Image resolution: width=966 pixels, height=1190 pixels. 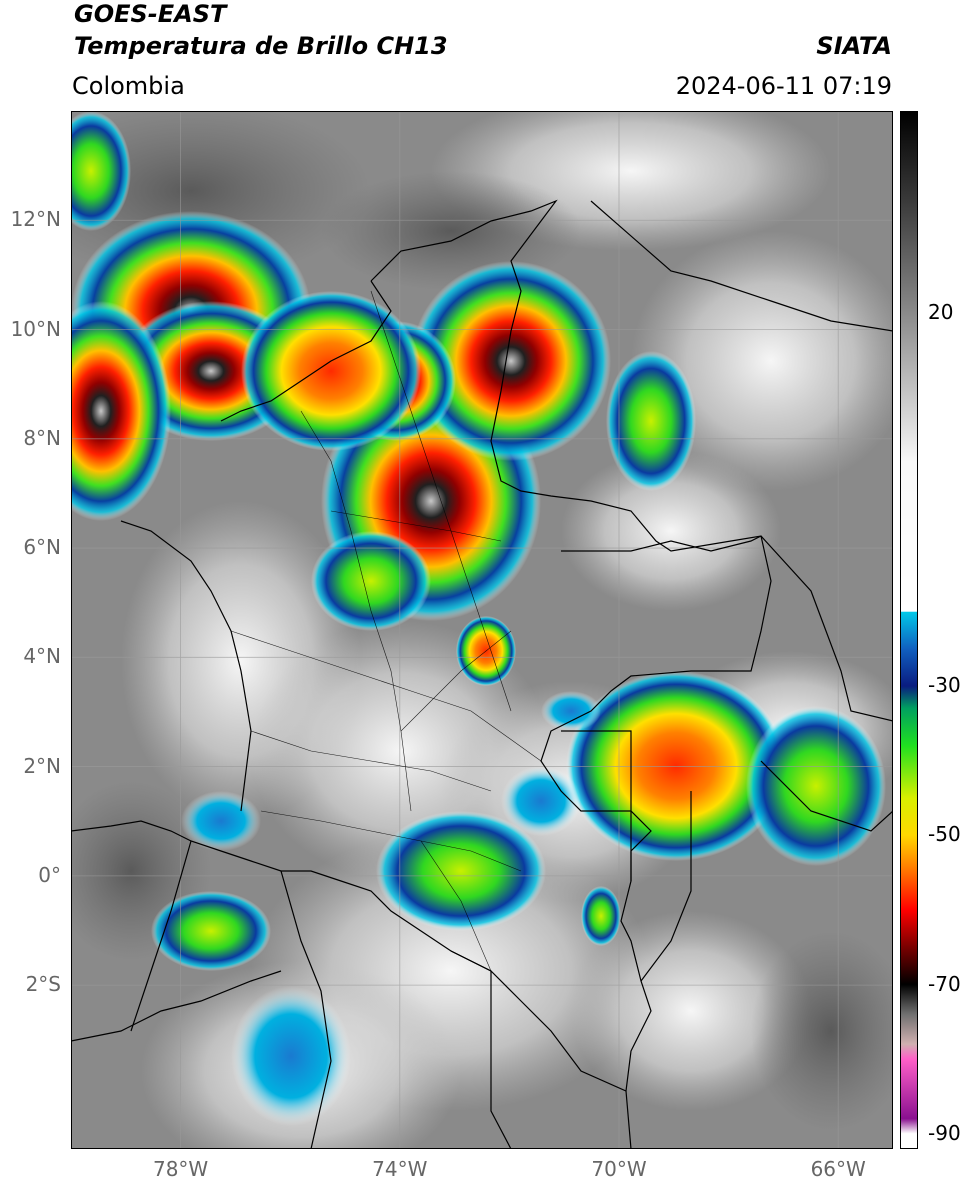 I want to click on lat-label: 0°, so click(x=49, y=874).